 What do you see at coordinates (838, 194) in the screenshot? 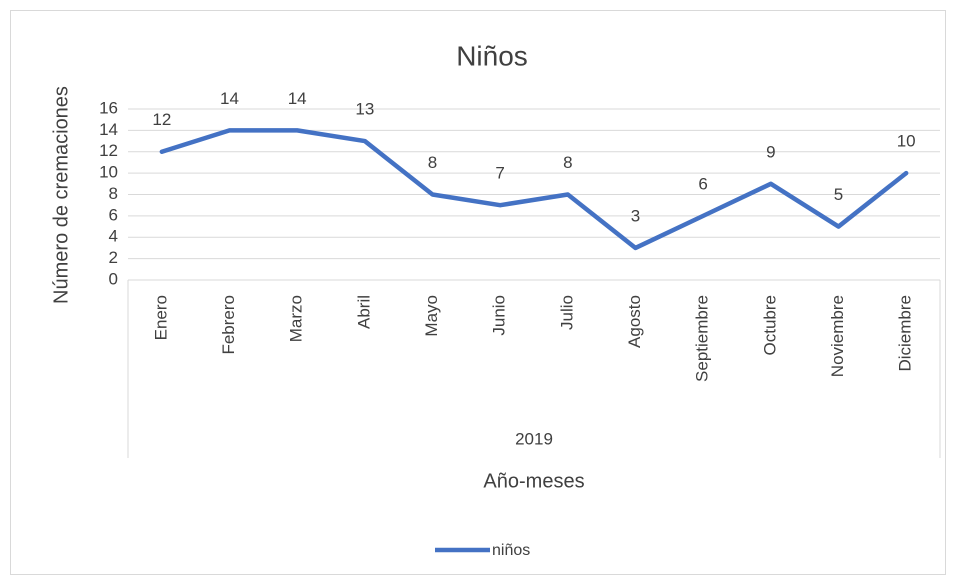
I see `data-label: 5` at bounding box center [838, 194].